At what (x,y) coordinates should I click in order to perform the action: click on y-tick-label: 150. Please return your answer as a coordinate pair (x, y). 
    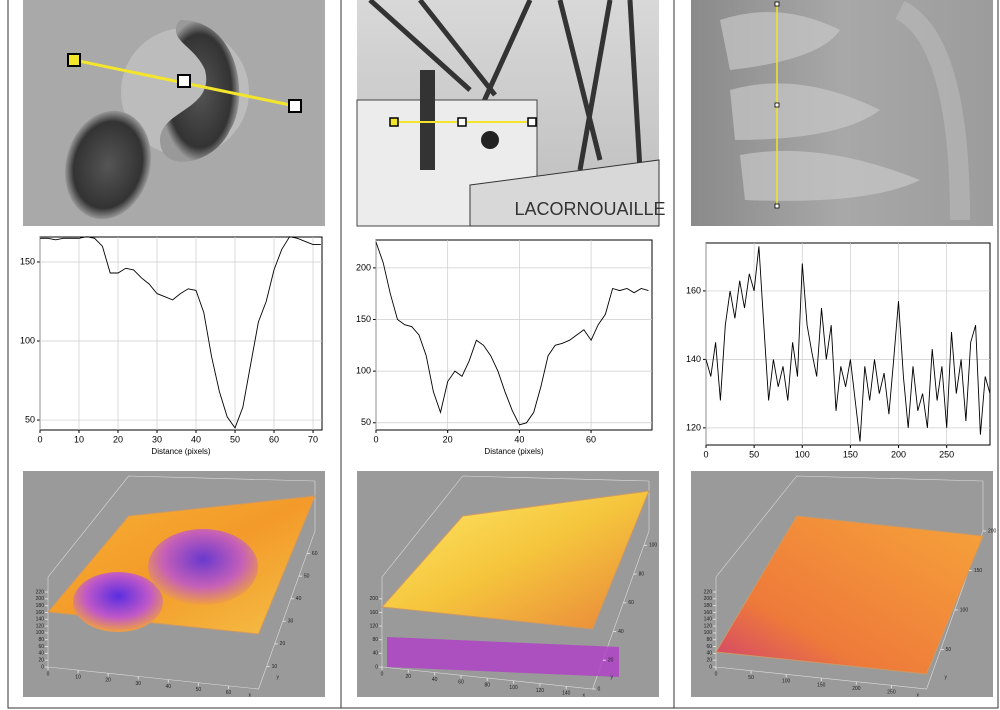
    Looking at the image, I should click on (27, 261).